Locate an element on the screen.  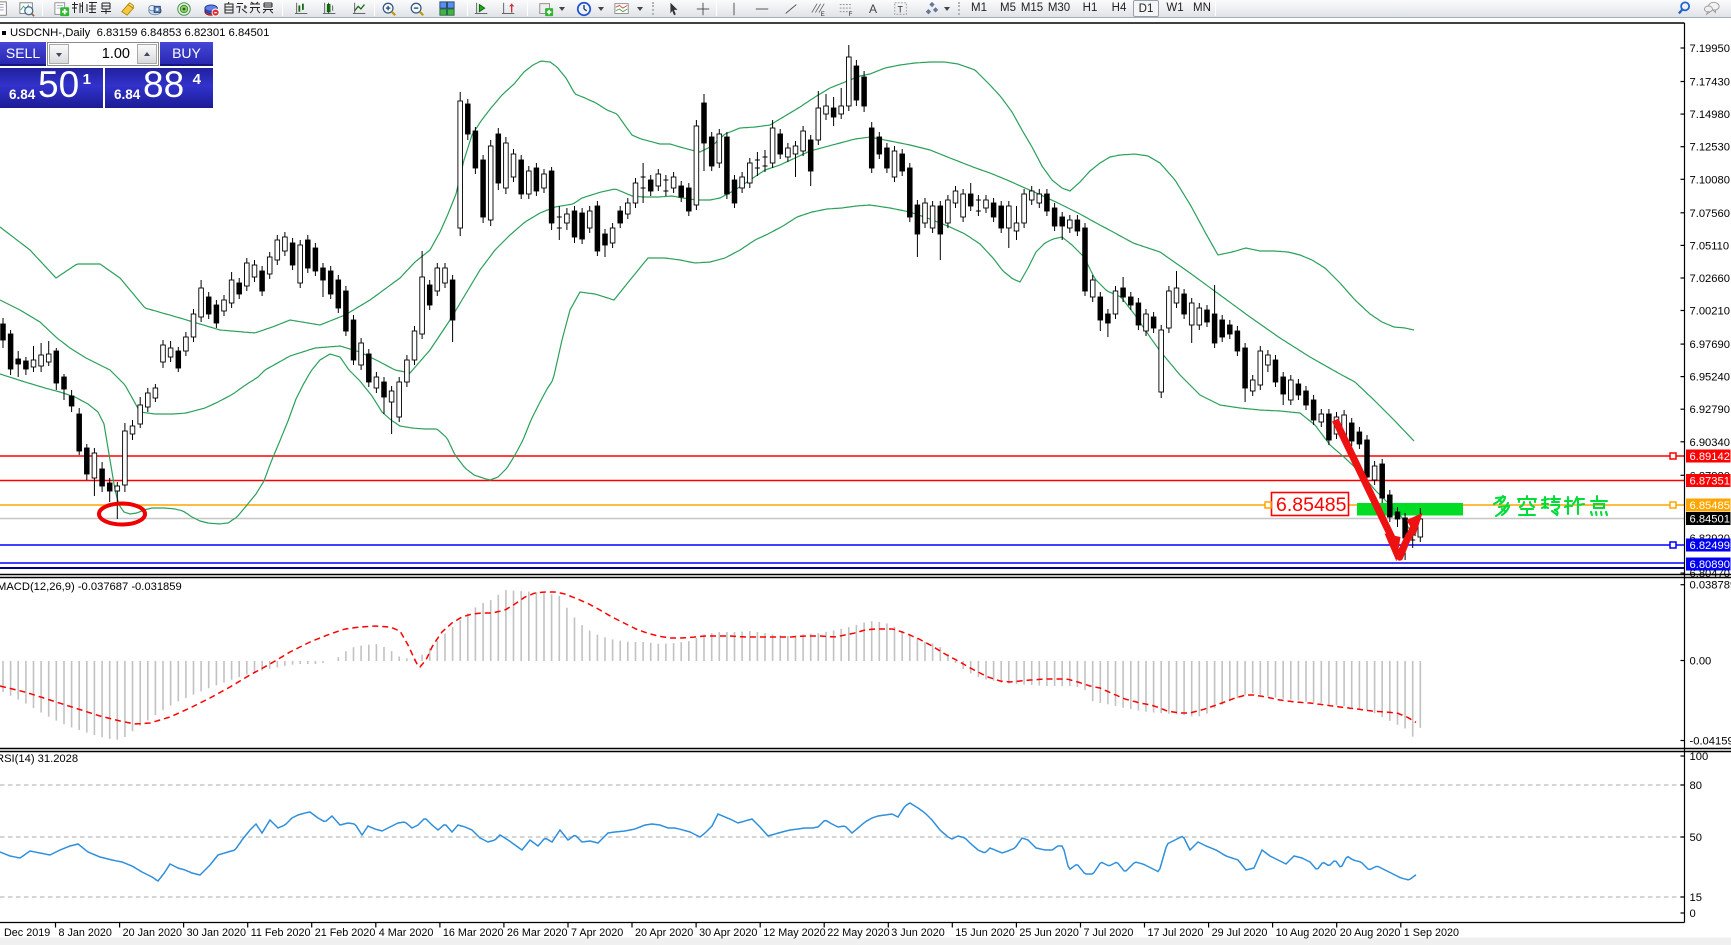
svg-text: 29 Jul 2020 is located at coordinates (1240, 933).